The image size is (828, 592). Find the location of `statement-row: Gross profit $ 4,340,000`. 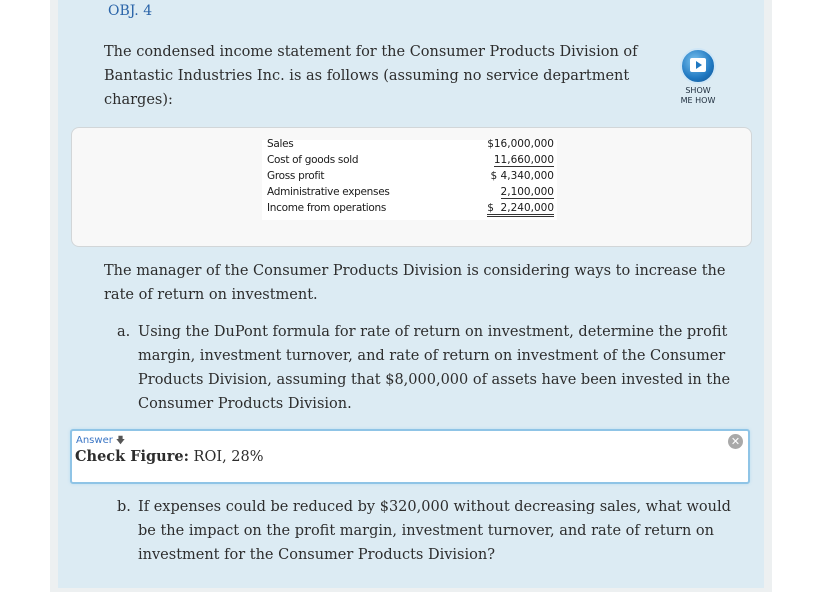

statement-row: Gross profit $ 4,340,000 is located at coordinates (409, 178).